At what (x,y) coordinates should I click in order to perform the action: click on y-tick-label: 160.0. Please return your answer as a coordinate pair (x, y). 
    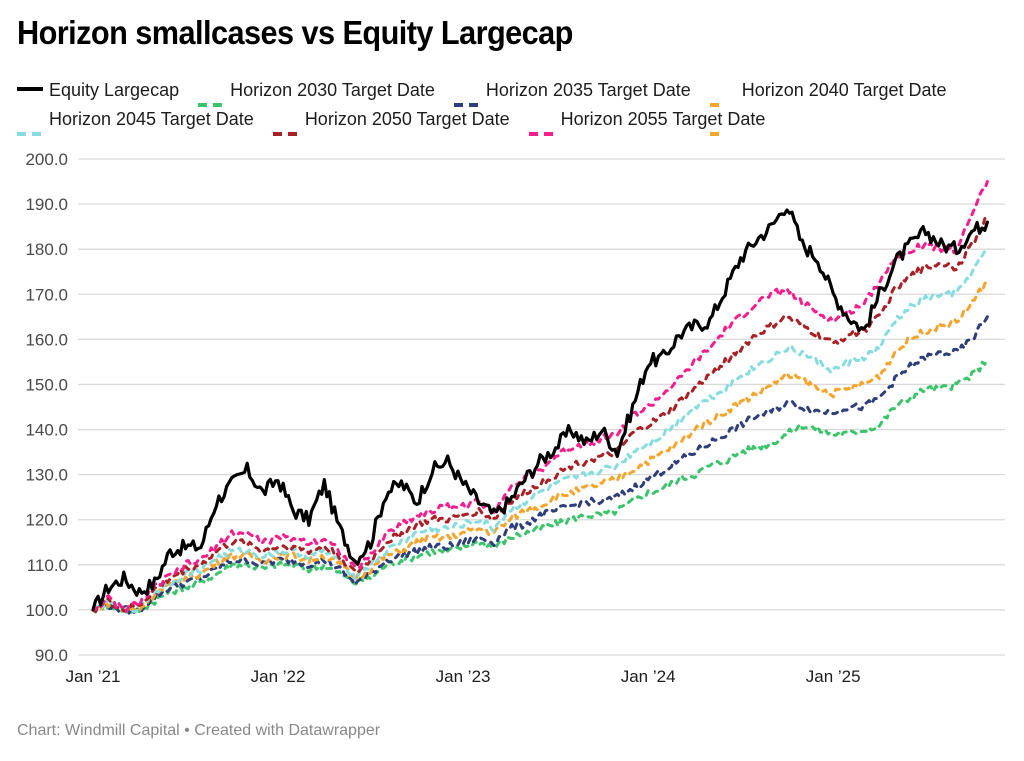
    Looking at the image, I should click on (46, 339).